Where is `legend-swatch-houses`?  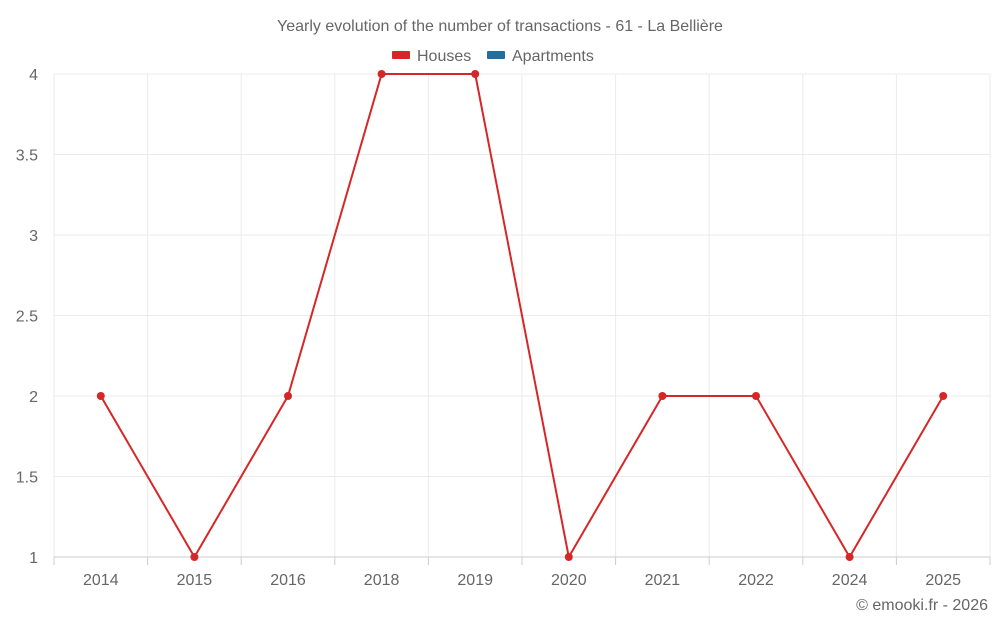
legend-swatch-houses is located at coordinates (401, 55).